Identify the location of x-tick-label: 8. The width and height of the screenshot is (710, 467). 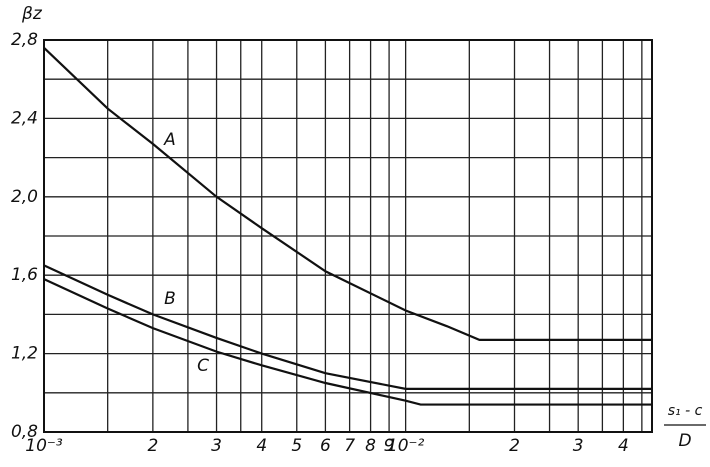
(370, 446).